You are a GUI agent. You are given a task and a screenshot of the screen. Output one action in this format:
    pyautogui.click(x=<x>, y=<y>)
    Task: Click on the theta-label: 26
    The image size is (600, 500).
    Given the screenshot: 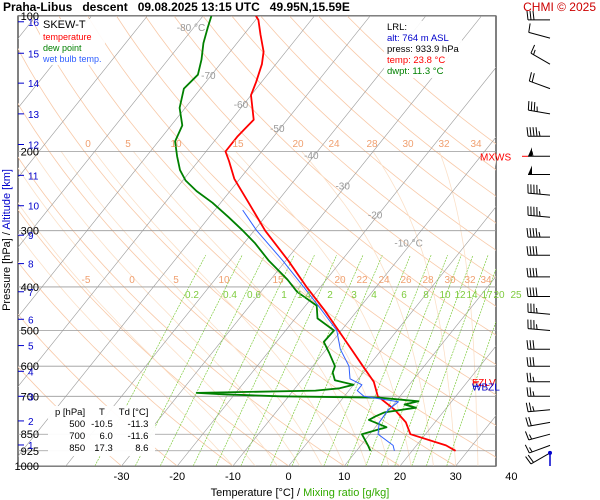 What is the action you would take?
    pyautogui.click(x=406, y=280)
    